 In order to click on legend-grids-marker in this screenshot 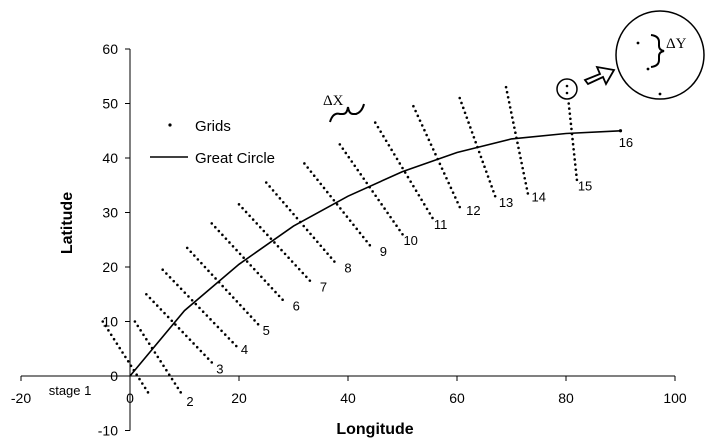, I will do `click(170, 125)`.